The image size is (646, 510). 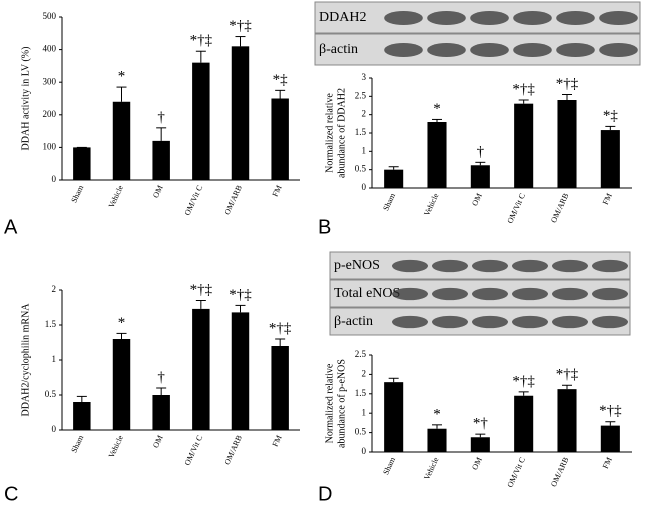 What do you see at coordinates (341, 403) in the screenshot?
I see `y-axis-label: abundance of p-eNOS` at bounding box center [341, 403].